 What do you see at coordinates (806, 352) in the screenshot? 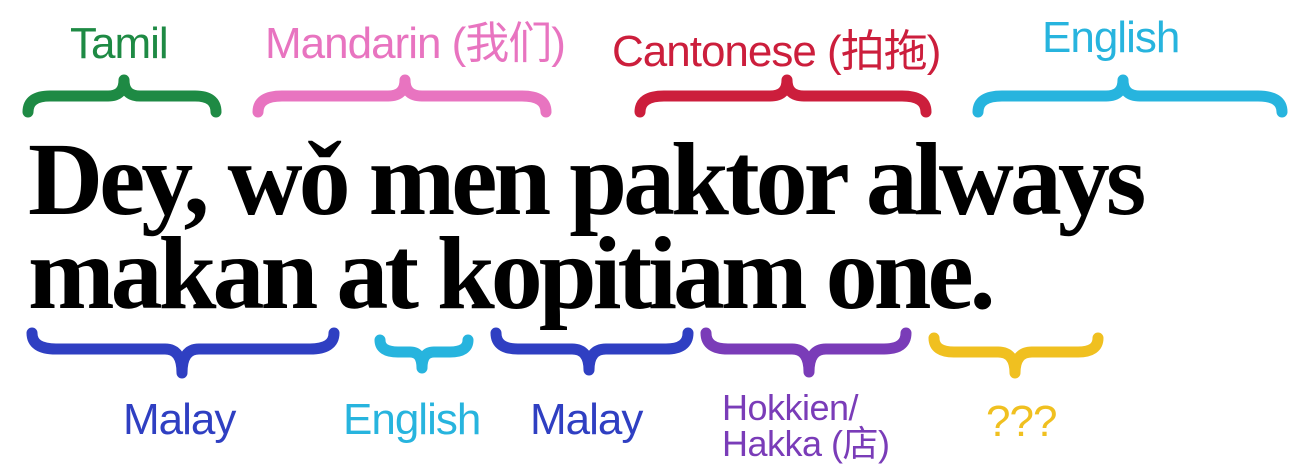
I see `hokkien-brace` at bounding box center [806, 352].